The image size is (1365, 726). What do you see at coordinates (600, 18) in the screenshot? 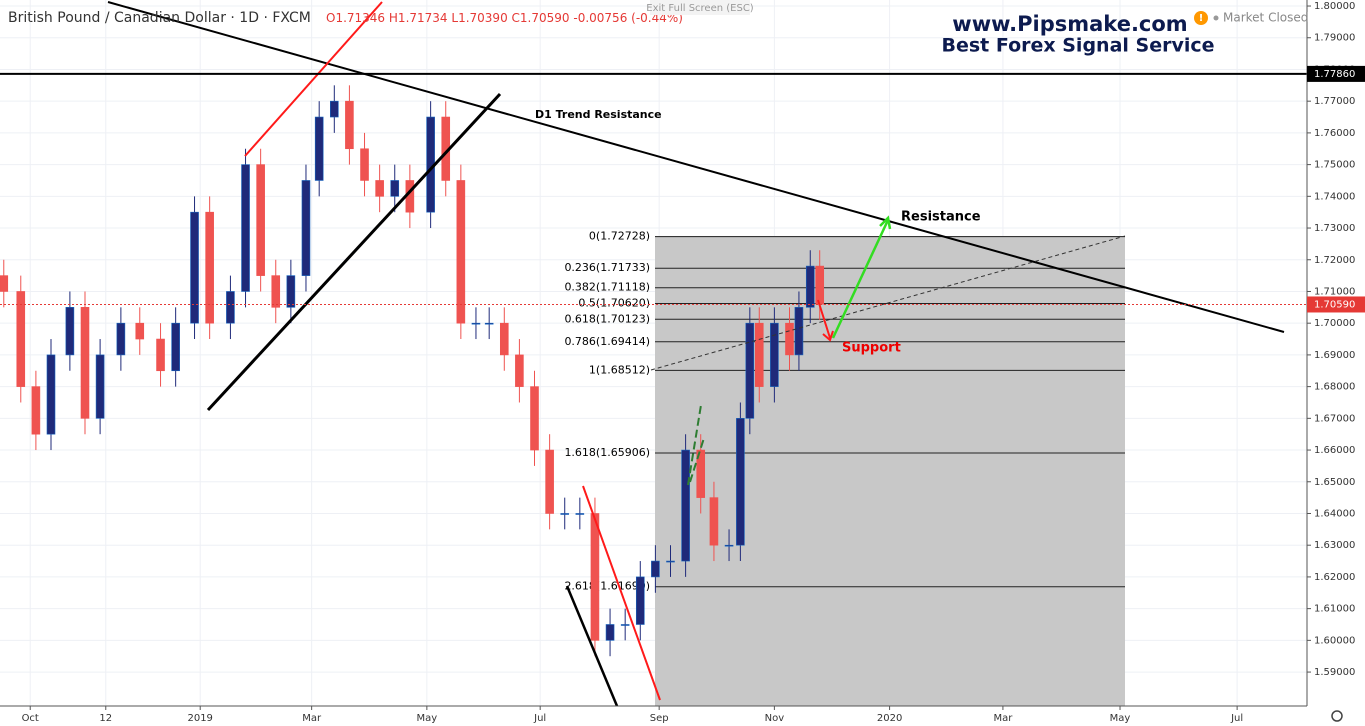
I see `ohlc-change: -0.00756` at bounding box center [600, 18].